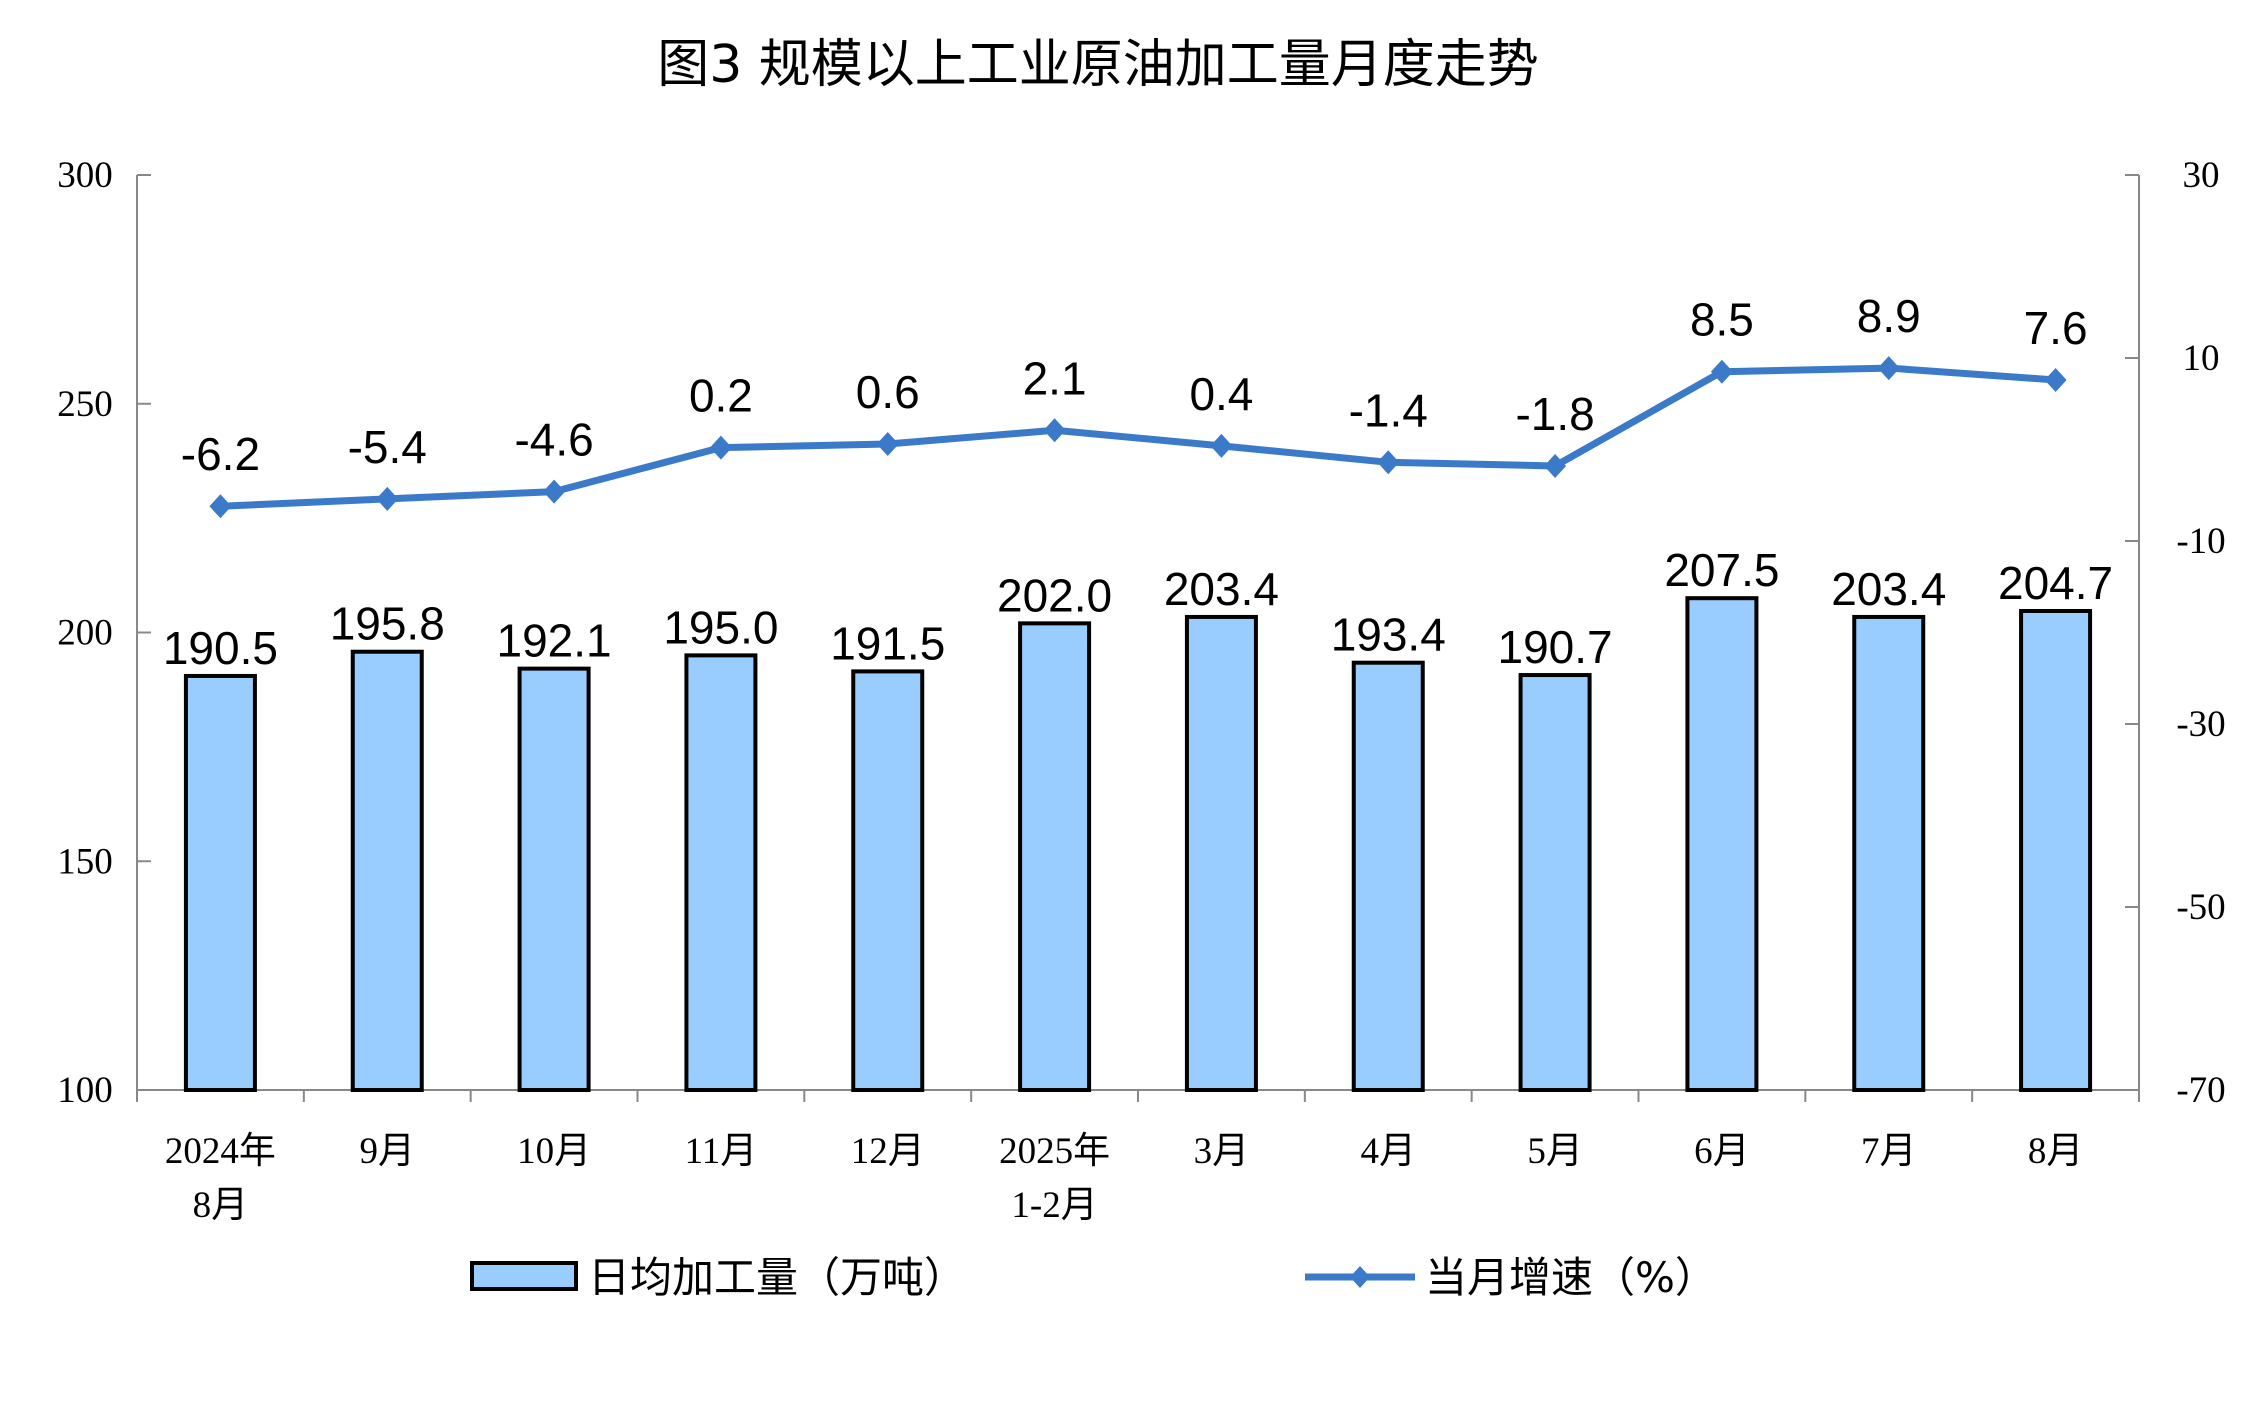 The width and height of the screenshot is (2254, 1410). Describe the element at coordinates (387, 624) in the screenshot. I see `bar-data-label: 195.8` at that location.